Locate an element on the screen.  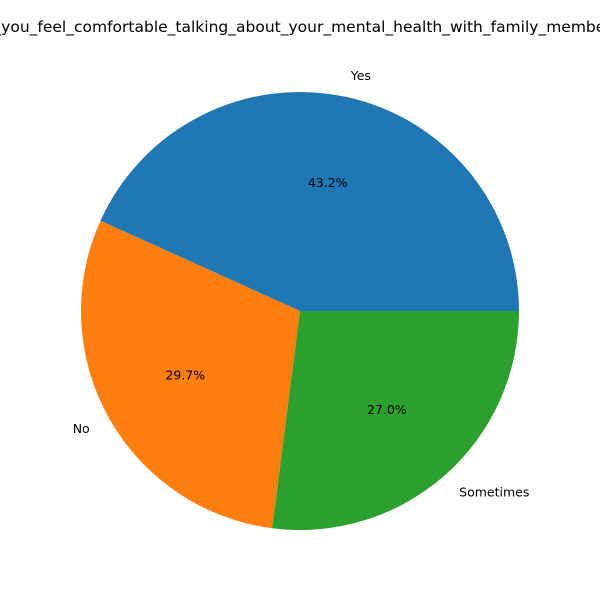
pct-label-sometimes: 27.0% is located at coordinates (387, 409).